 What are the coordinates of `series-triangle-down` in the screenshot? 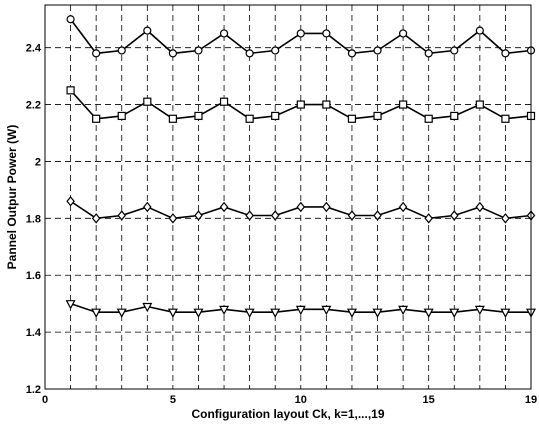 It's located at (300, 309).